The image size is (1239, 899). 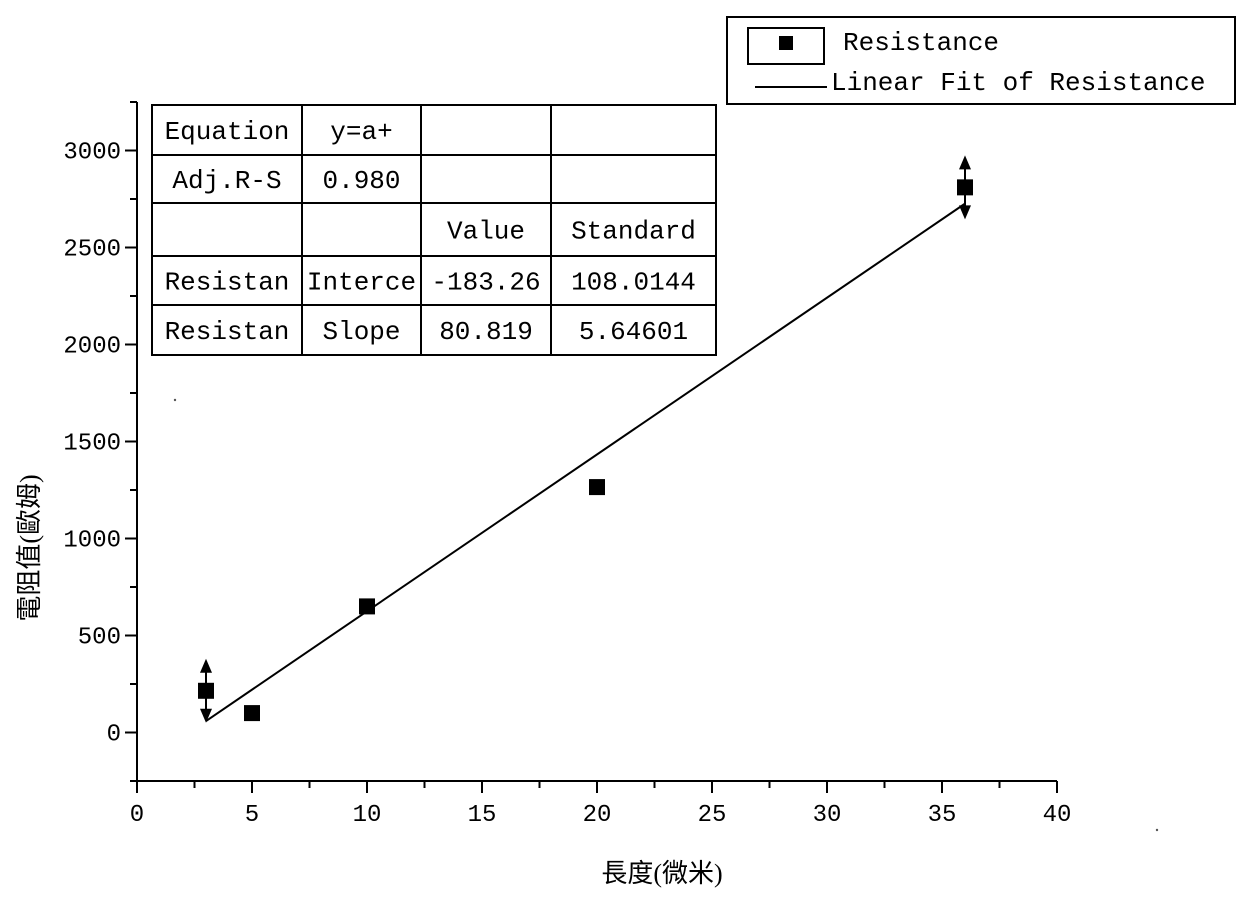 What do you see at coordinates (92, 541) in the screenshot?
I see `y-tick-label: 1000` at bounding box center [92, 541].